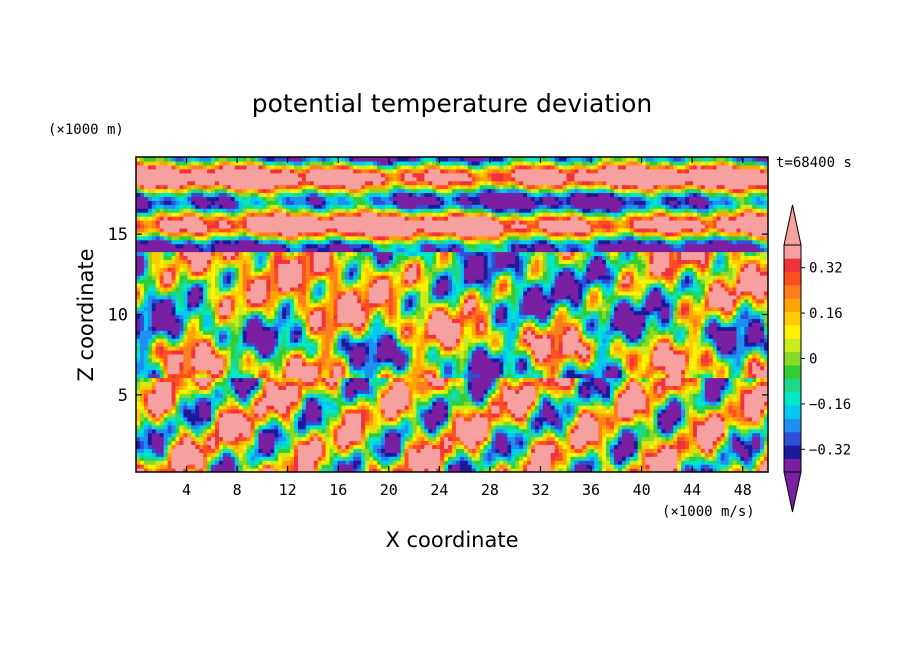 The image size is (904, 654). Describe the element at coordinates (452, 103) in the screenshot. I see `chart-title: potential temperature deviation` at that location.